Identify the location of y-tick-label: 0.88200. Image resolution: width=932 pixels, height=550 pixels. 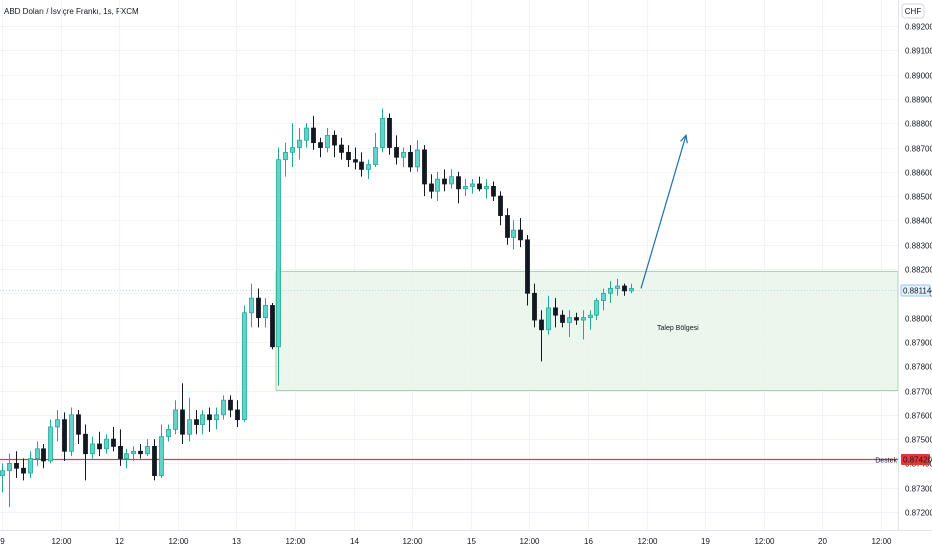
(918, 270).